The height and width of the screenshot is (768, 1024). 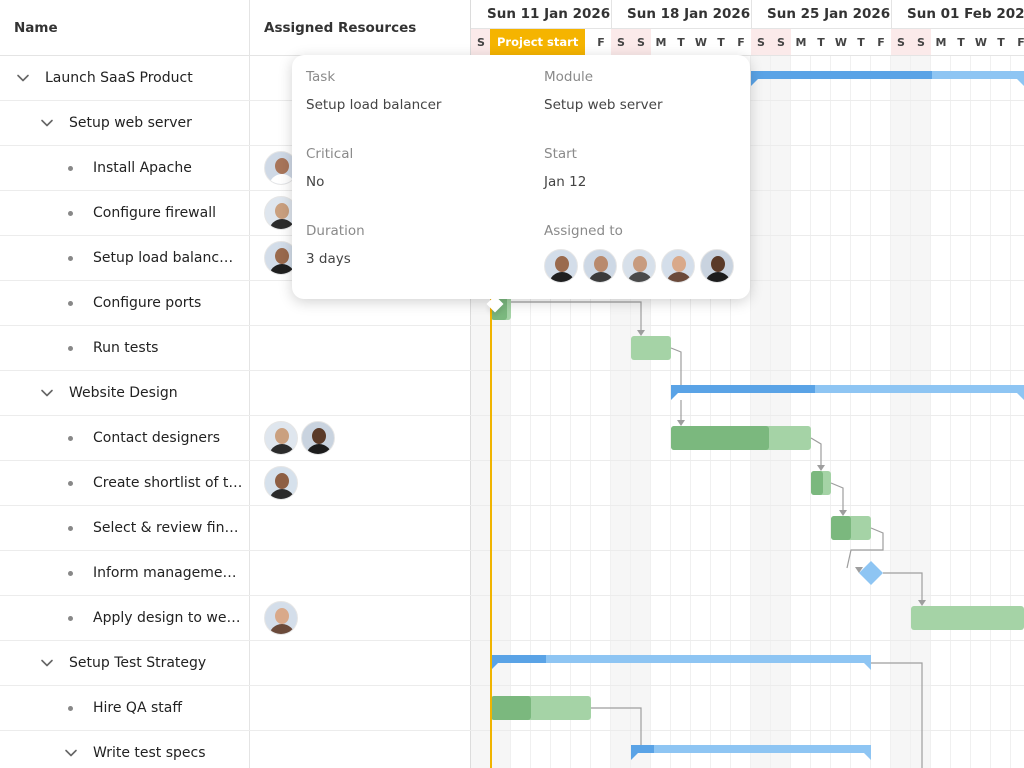 I want to click on week-header: Sun 25 Jan 2026, so click(x=829, y=14).